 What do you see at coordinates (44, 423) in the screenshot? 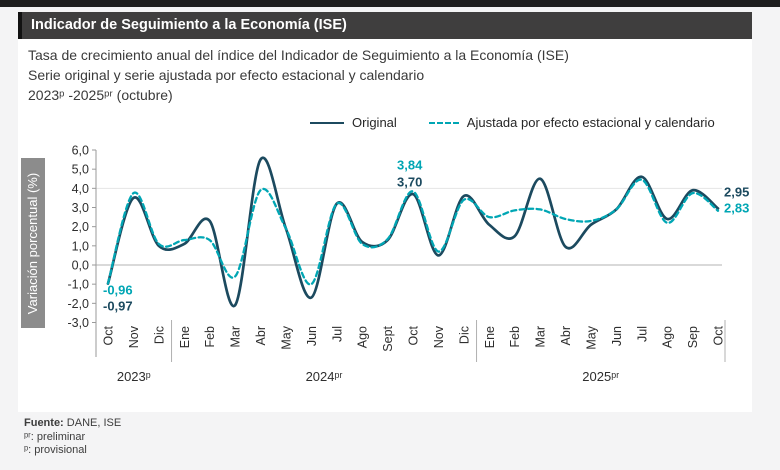
I see `source-label: Fuente:` at bounding box center [44, 423].